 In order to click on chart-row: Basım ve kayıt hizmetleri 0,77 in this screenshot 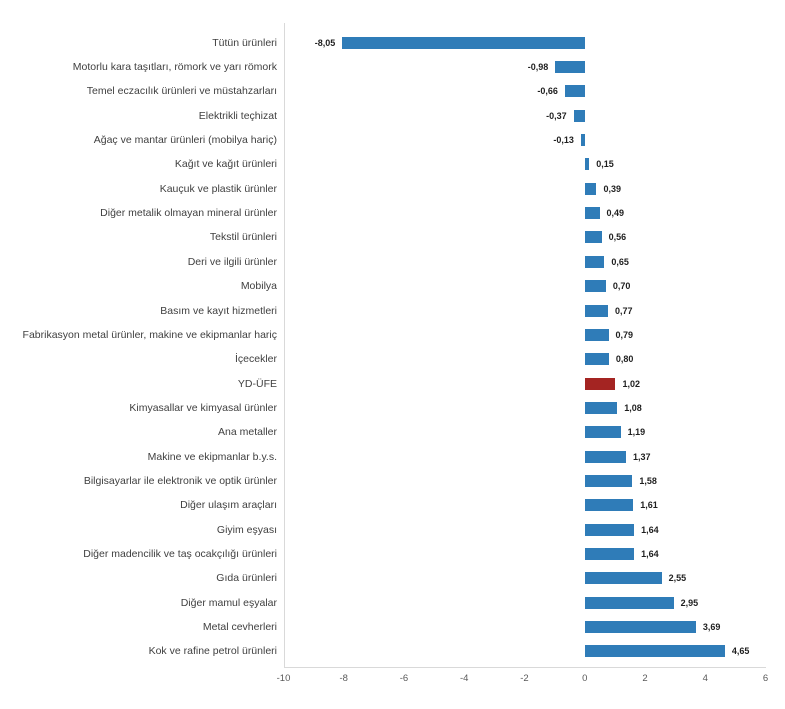, I will do `click(392, 310)`.